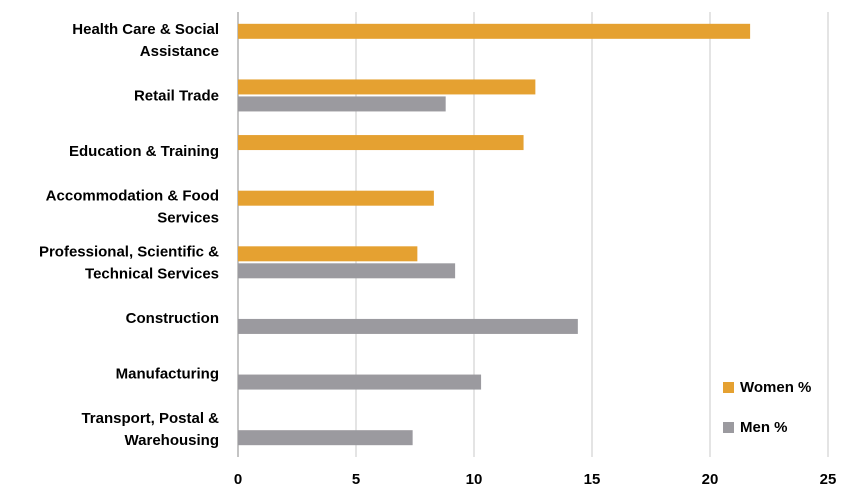 Image resolution: width=841 pixels, height=488 pixels. Describe the element at coordinates (767, 407) in the screenshot. I see `legend: Women % Men %` at that location.